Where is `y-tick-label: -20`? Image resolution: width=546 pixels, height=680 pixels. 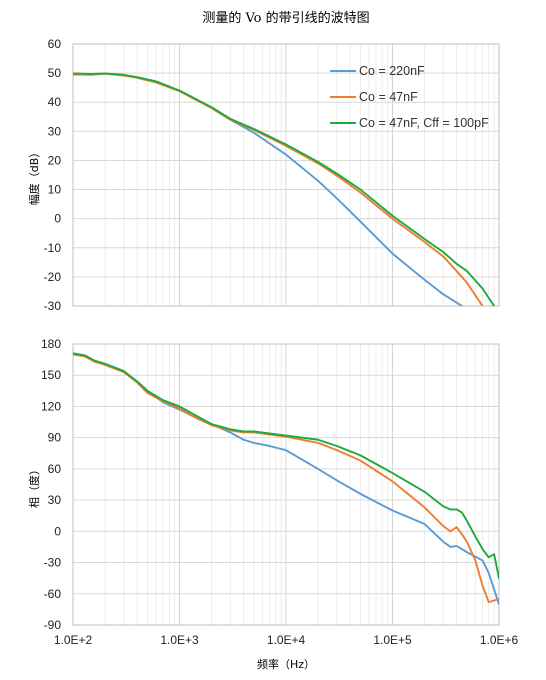 y-tick-label: -20 is located at coordinates (53, 277).